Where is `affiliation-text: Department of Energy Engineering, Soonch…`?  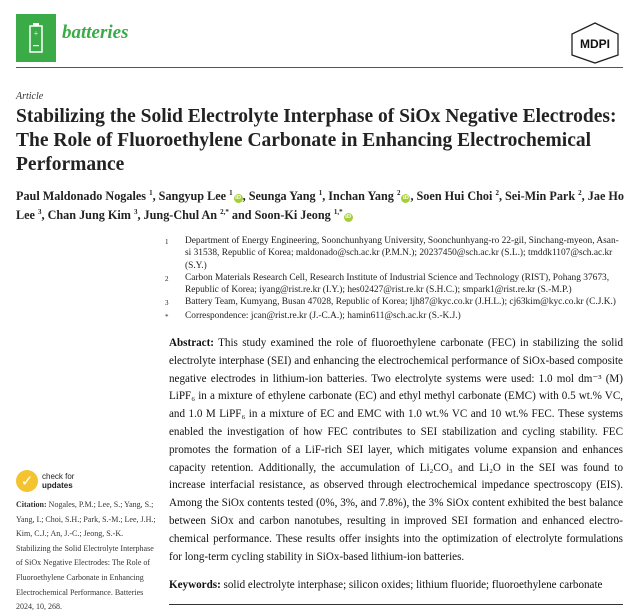 affiliation-text: Department of Energy Engineering, Soonch… is located at coordinates (402, 253).